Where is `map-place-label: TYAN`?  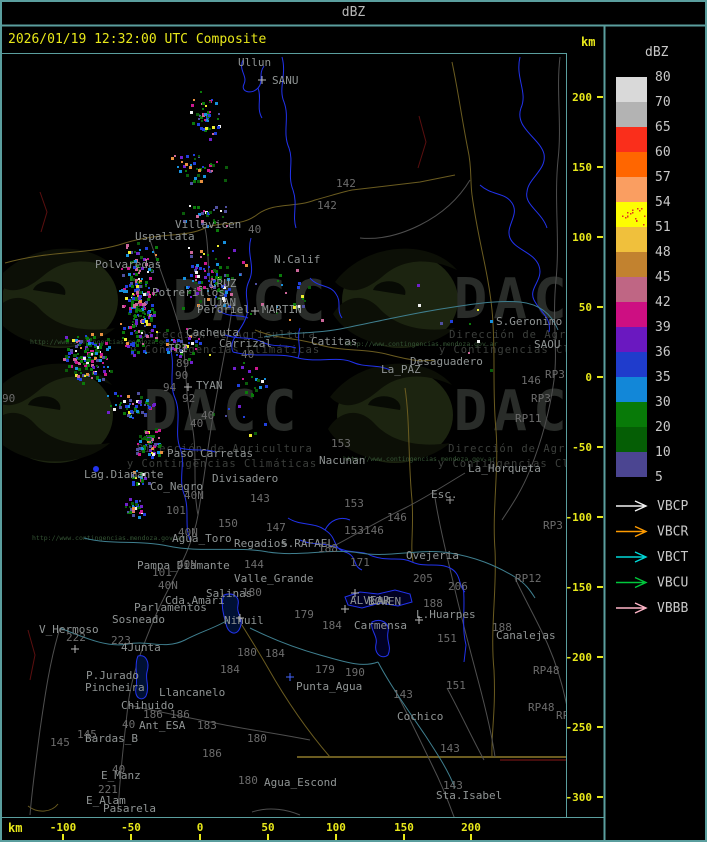 map-place-label: TYAN is located at coordinates (209, 385).